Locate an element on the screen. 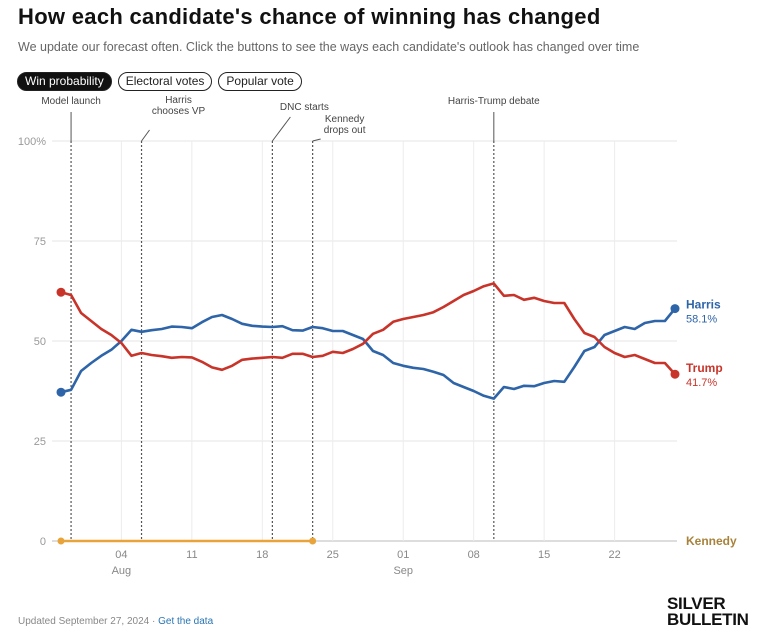  annotation-label: DNC starts is located at coordinates (304, 107).